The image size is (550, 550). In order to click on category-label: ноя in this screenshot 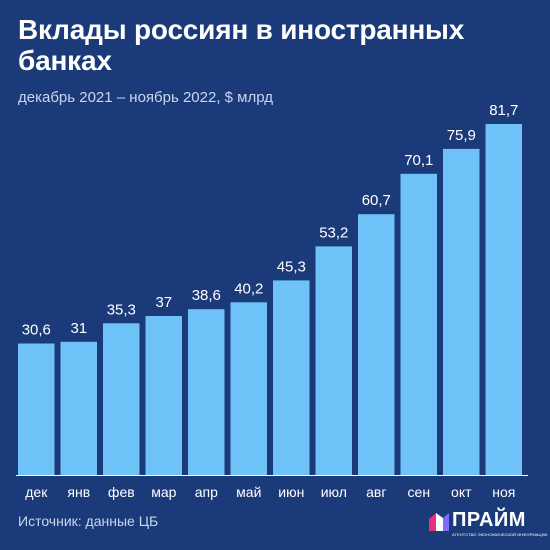, I will do `click(503, 492)`.